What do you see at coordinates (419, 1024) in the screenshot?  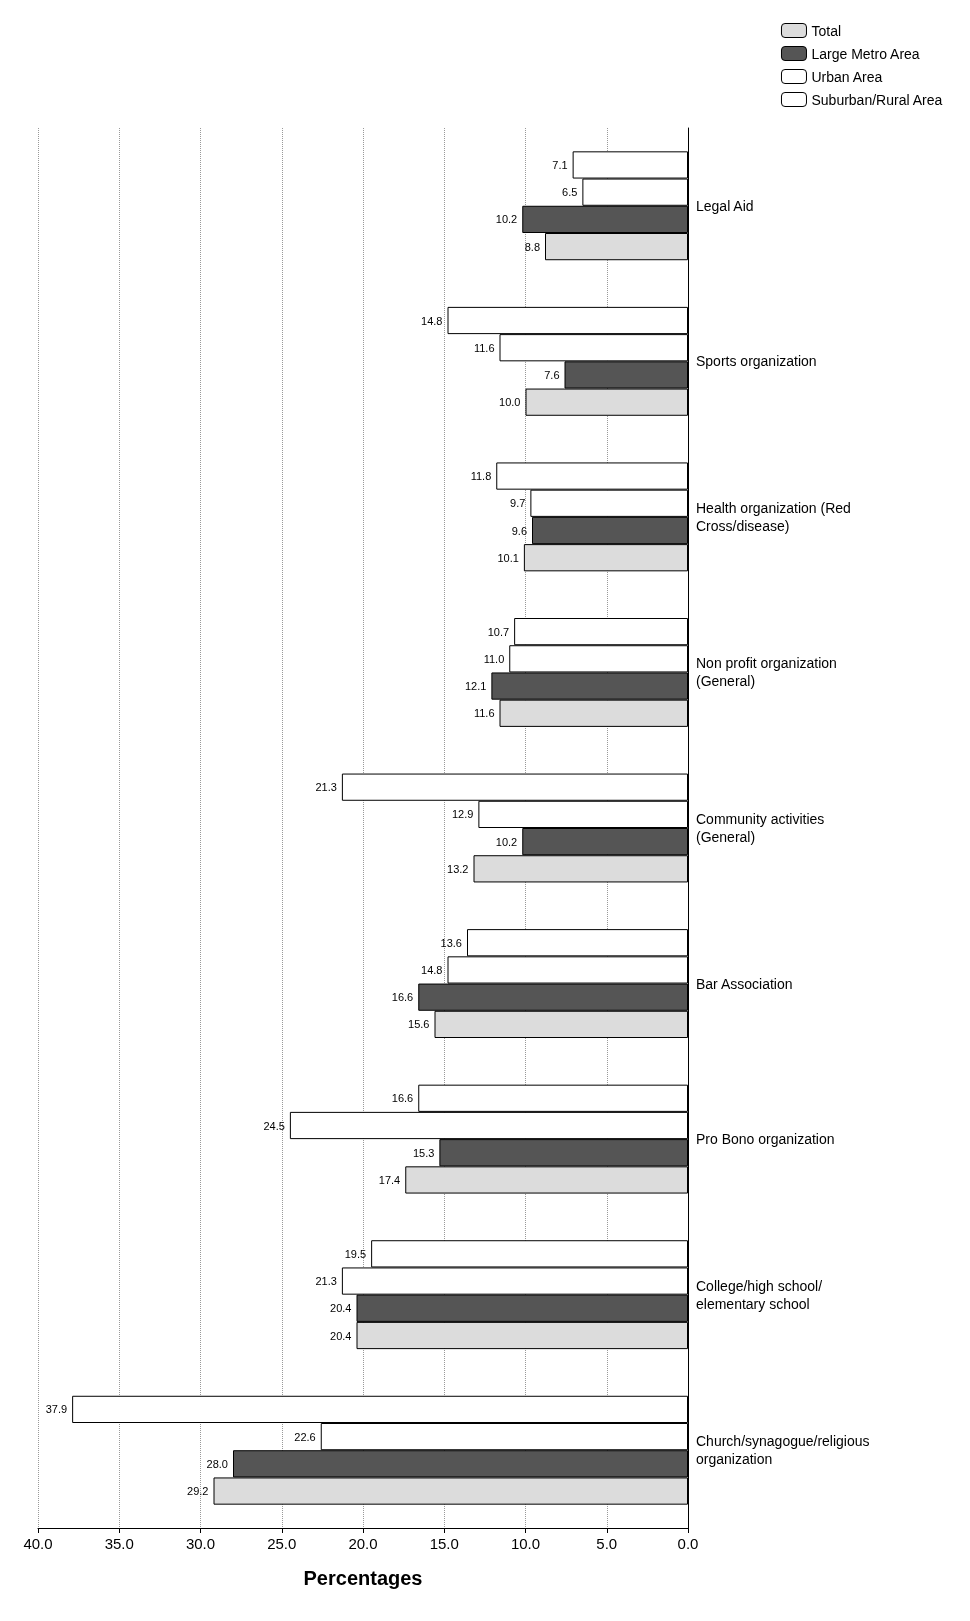 I see `data-label: 15.6` at bounding box center [419, 1024].